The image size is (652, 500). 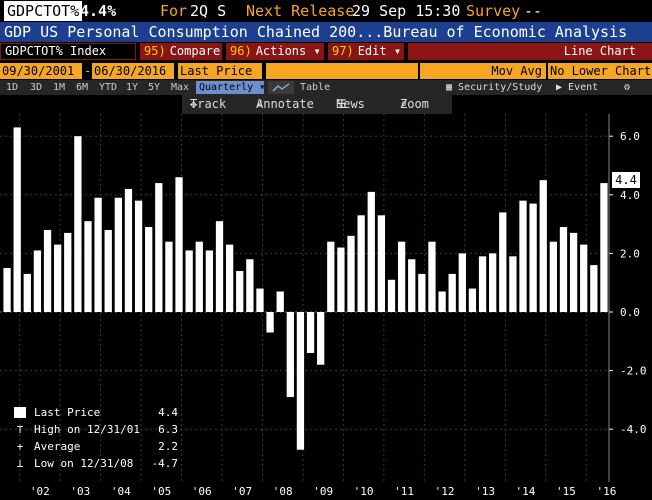 What do you see at coordinates (281, 51) in the screenshot?
I see `actions-label: Actions` at bounding box center [281, 51].